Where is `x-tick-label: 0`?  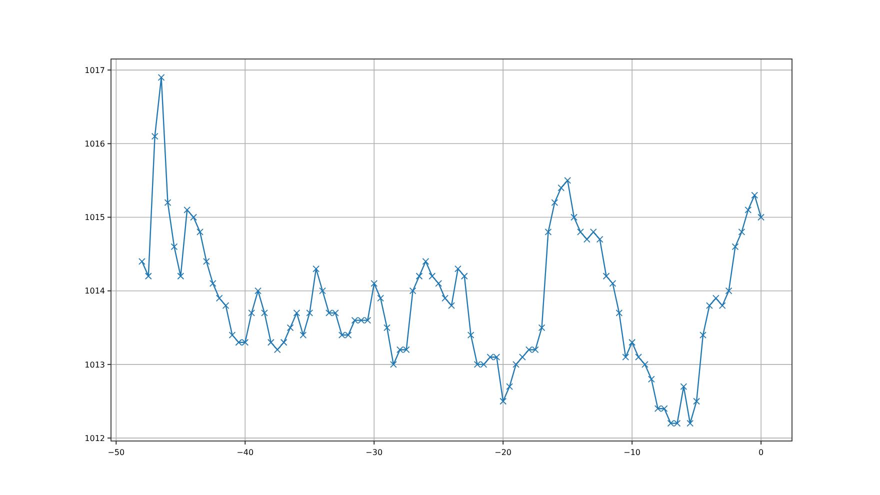
x-tick-label: 0 is located at coordinates (761, 452).